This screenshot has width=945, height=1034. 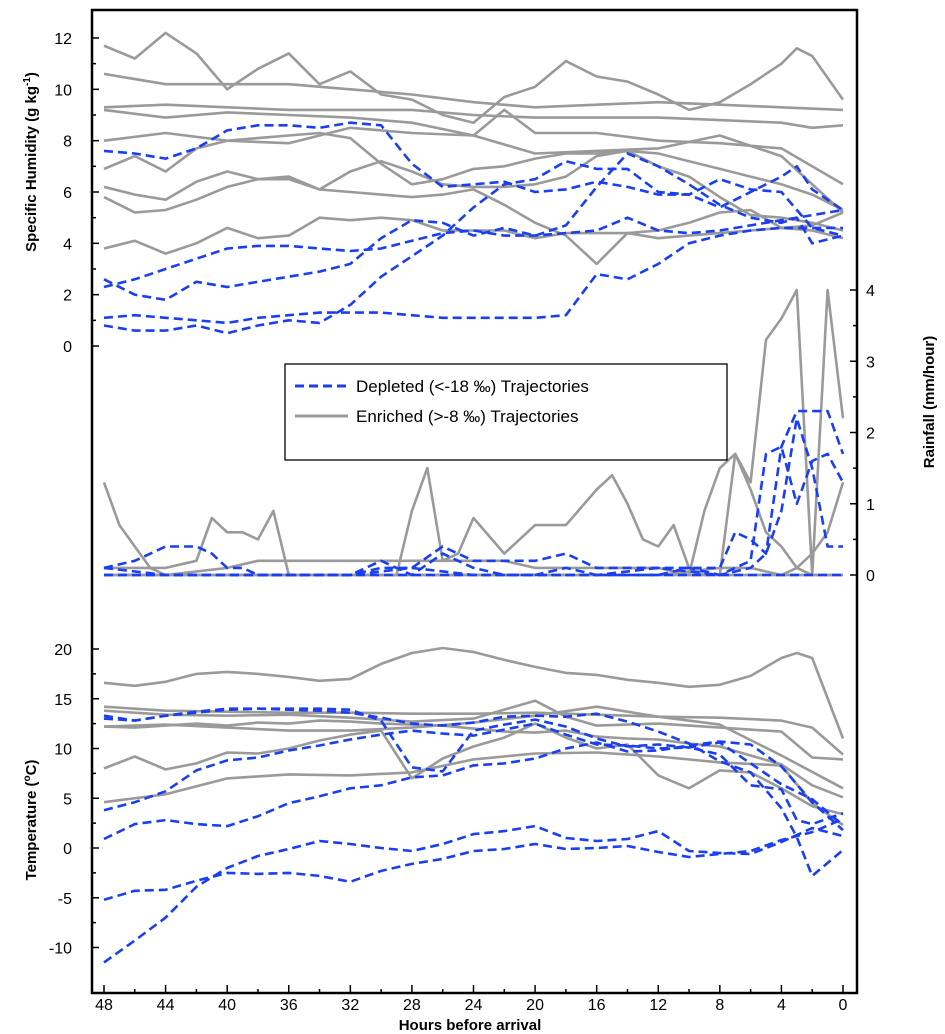 I want to click on temperature-axis-title-main: Temperature (, so click(x=31, y=831).